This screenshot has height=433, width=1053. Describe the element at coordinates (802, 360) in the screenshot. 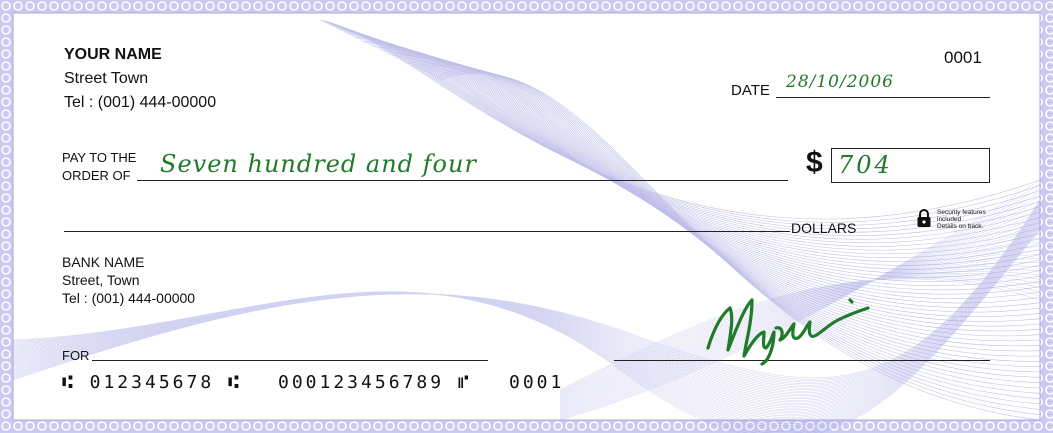

I see `signature-line` at that location.